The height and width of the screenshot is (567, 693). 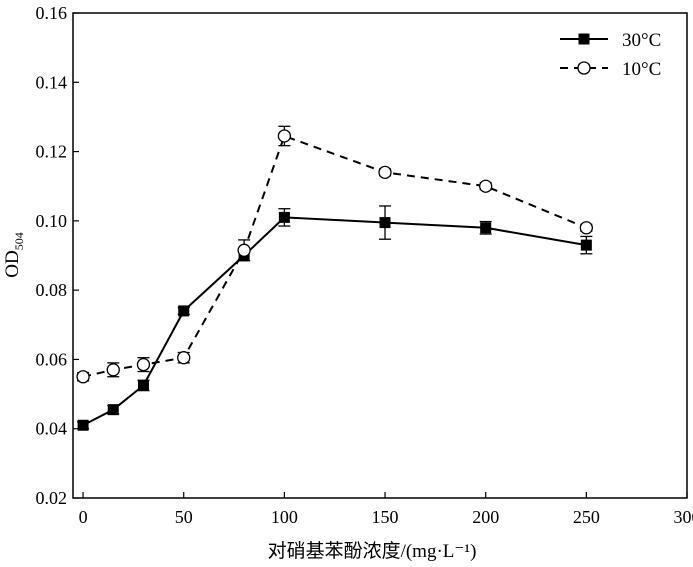 I want to click on x-tick-label: 0, so click(x=83, y=517).